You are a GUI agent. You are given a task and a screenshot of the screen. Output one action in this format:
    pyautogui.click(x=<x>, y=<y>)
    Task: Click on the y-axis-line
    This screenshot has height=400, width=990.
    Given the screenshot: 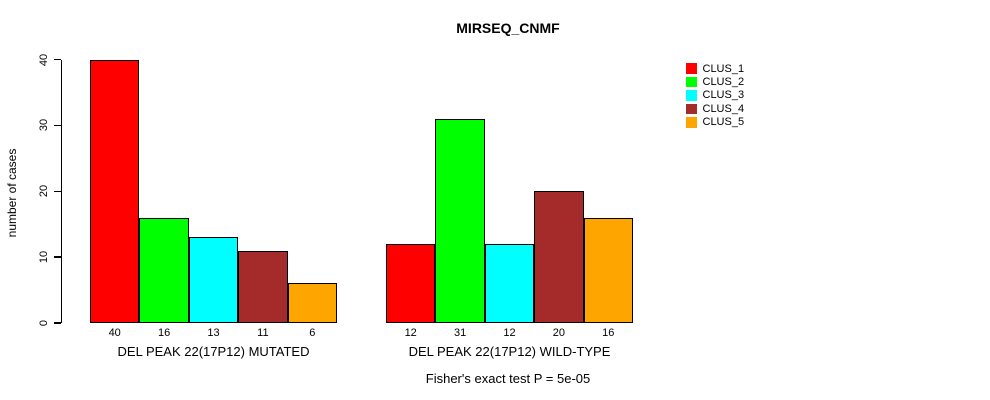 What is the action you would take?
    pyautogui.click(x=61, y=191)
    